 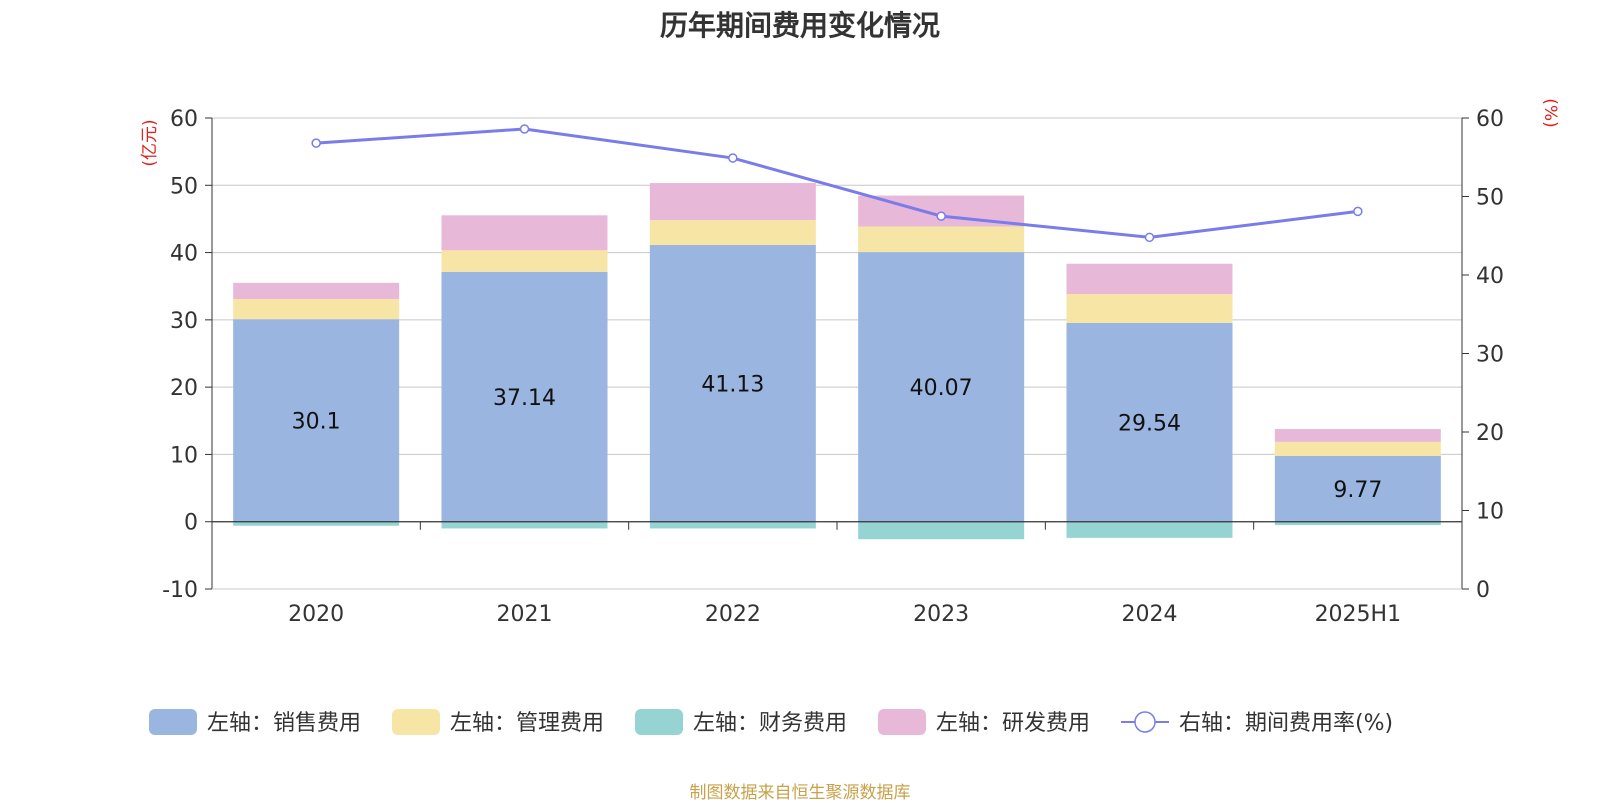 What do you see at coordinates (180, 590) in the screenshot?
I see `left-axis-tick-label: -10` at bounding box center [180, 590].